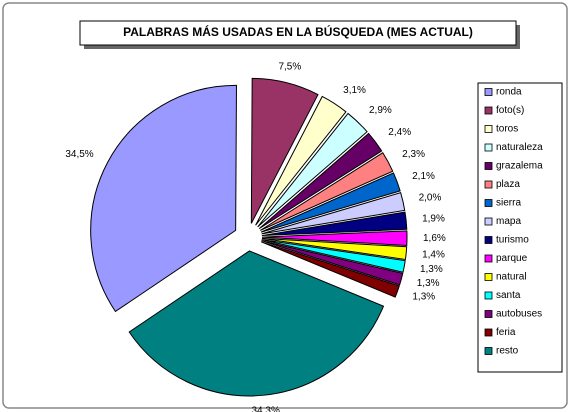  Describe the element at coordinates (512, 240) in the screenshot. I see `legend-label: turismo` at that location.